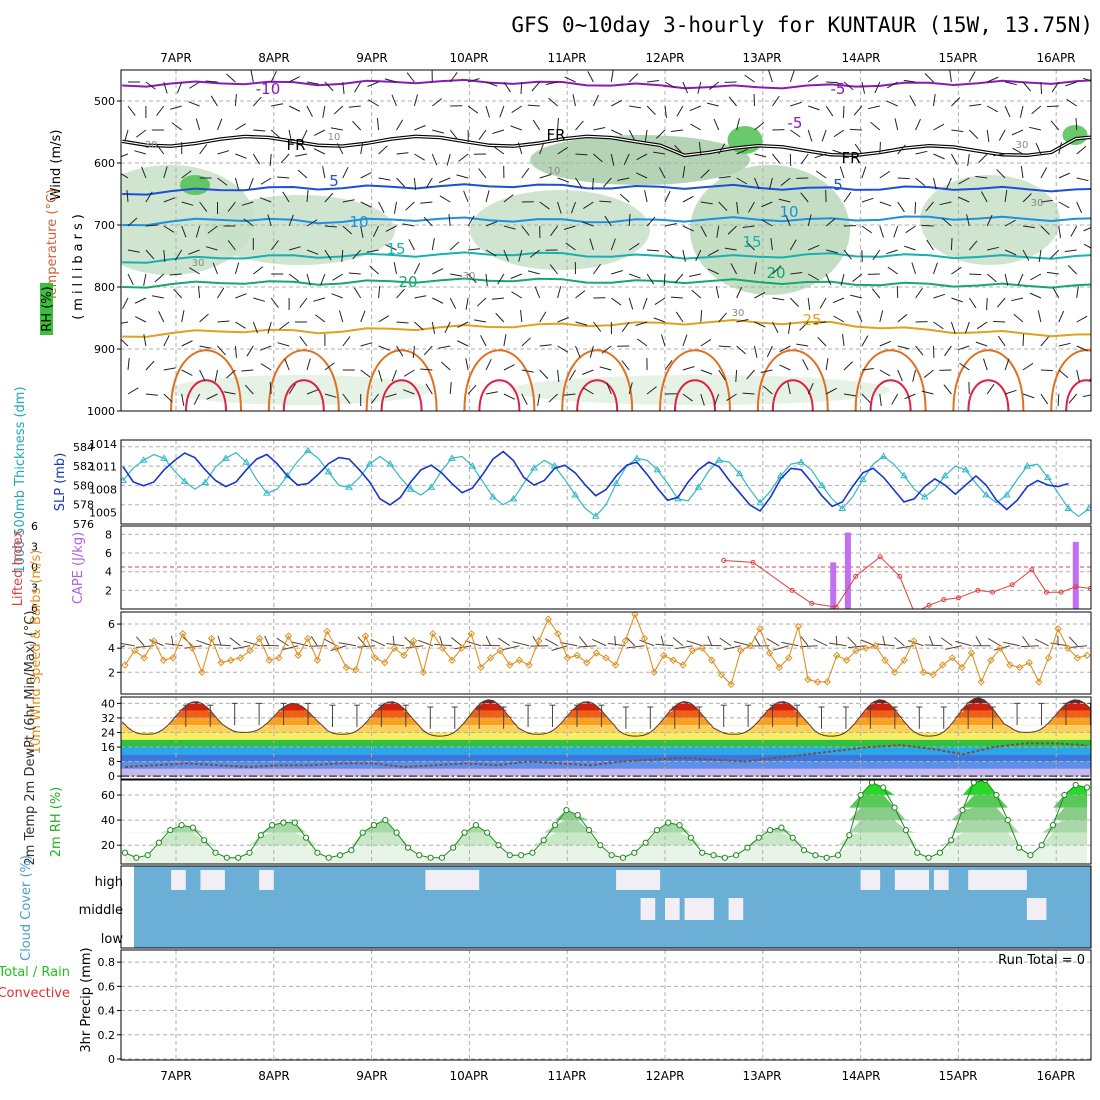 This screenshot has width=1100, height=1100. I want to click on boundary-layer-contour, so click(401, 380).